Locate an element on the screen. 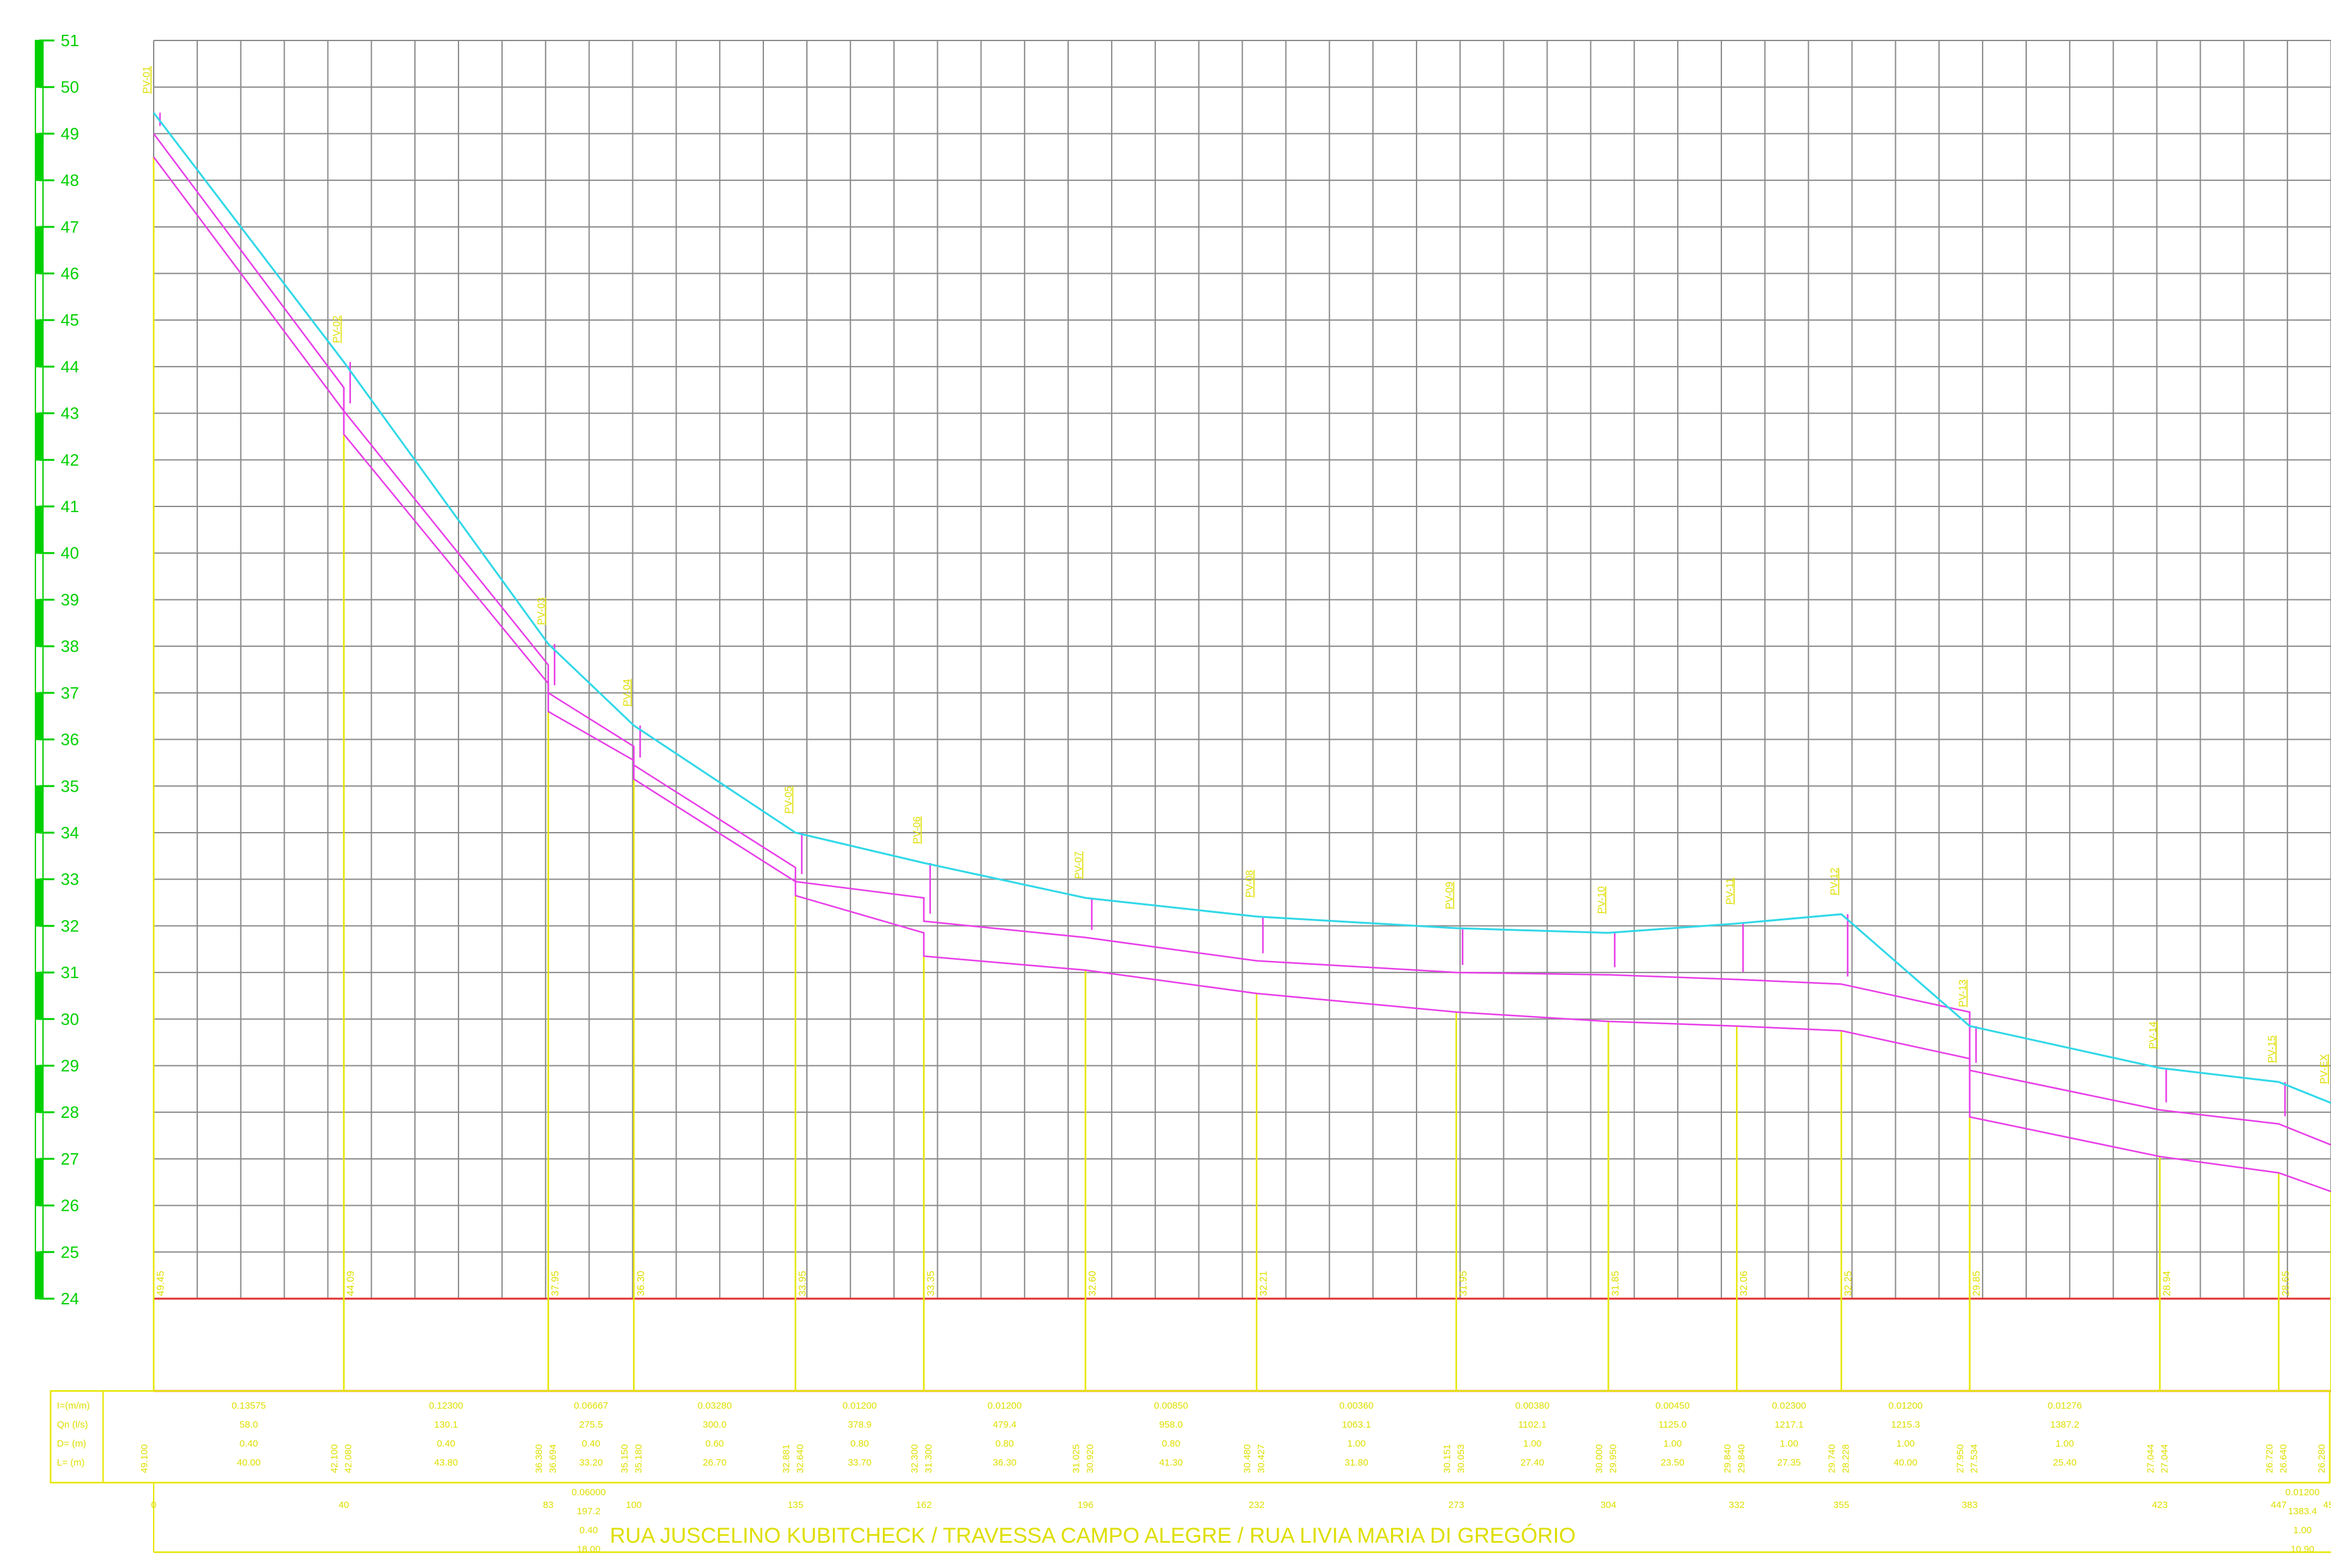  ytick-label: 41 is located at coordinates (70, 506).